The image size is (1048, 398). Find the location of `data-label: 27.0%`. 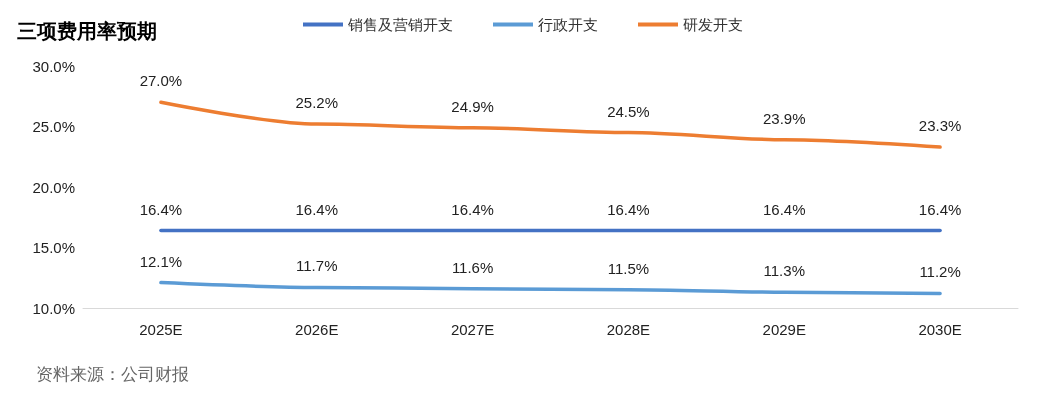

data-label: 27.0% is located at coordinates (161, 81).